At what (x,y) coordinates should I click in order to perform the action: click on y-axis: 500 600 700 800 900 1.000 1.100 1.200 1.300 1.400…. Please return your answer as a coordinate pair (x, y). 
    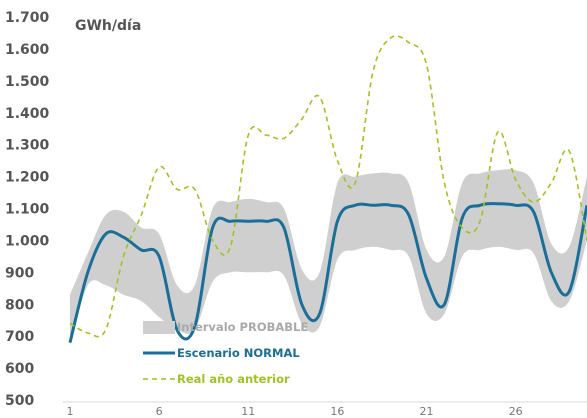
    Looking at the image, I should click on (27, 209).